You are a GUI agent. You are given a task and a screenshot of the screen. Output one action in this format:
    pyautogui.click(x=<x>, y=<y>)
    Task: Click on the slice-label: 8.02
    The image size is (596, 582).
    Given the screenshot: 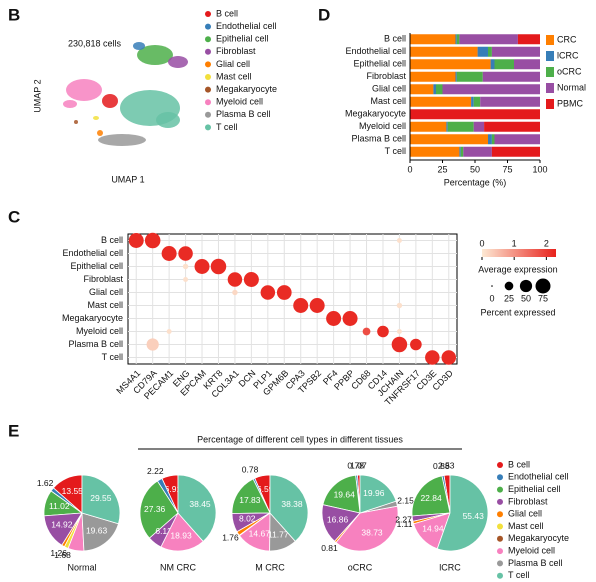 What is the action you would take?
    pyautogui.click(x=247, y=518)
    